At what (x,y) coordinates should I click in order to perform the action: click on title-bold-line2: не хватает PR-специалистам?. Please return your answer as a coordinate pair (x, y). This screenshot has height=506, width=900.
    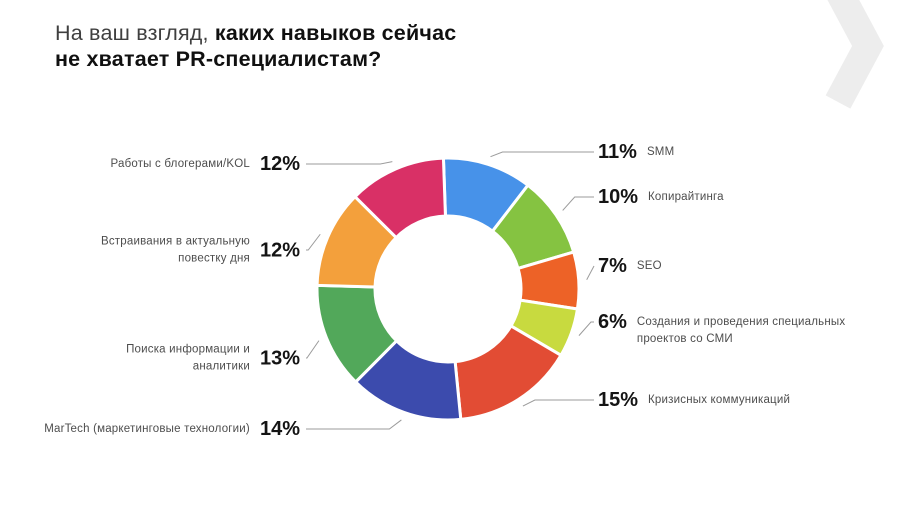
    Looking at the image, I should click on (218, 59).